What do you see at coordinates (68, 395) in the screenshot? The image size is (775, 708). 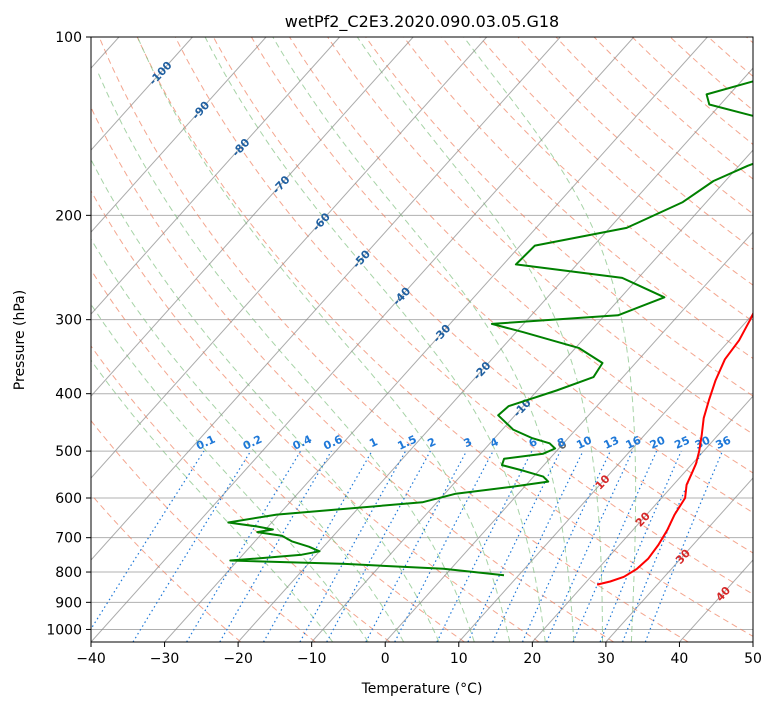 I see `y-tick-label: 400` at bounding box center [68, 395].